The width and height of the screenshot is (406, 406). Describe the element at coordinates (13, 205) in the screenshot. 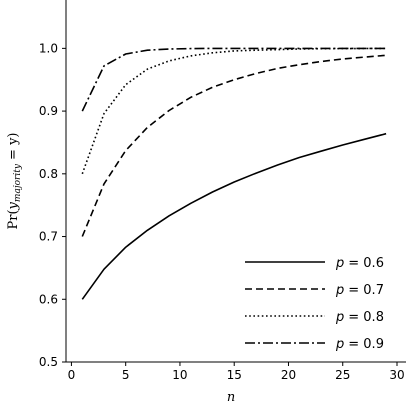

I see `y-axis-label-var: y` at that location.